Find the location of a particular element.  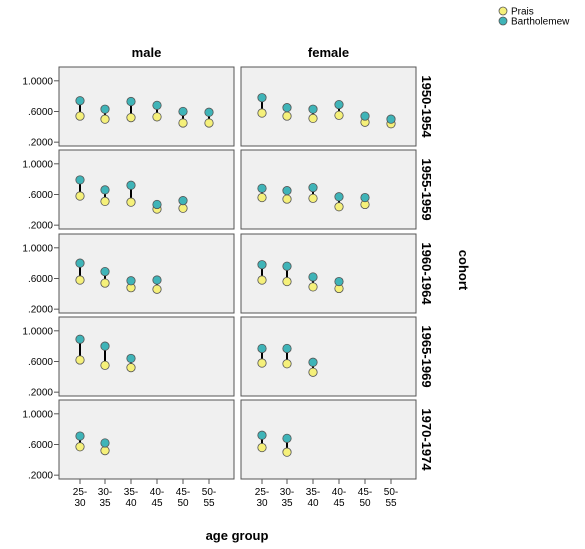

x-tick-label: 30-35 is located at coordinates (105, 498).